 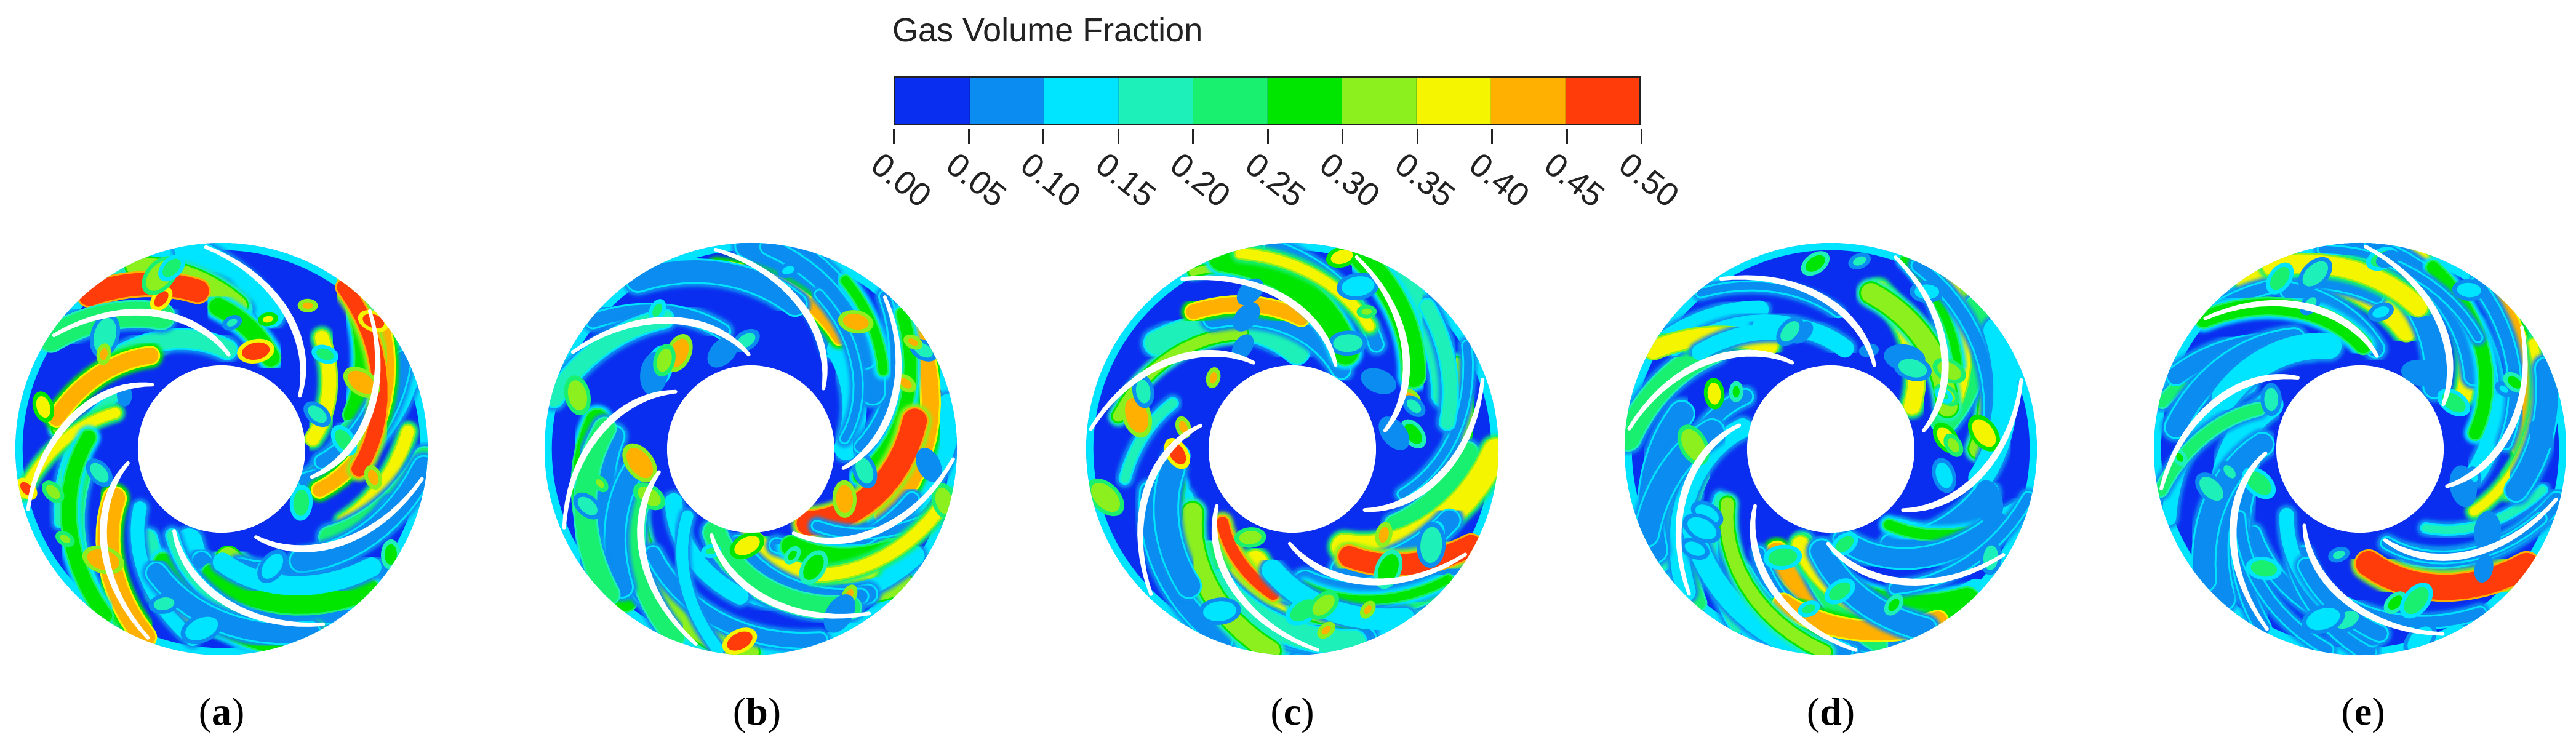 I want to click on color-bar, so click(x=1267, y=101).